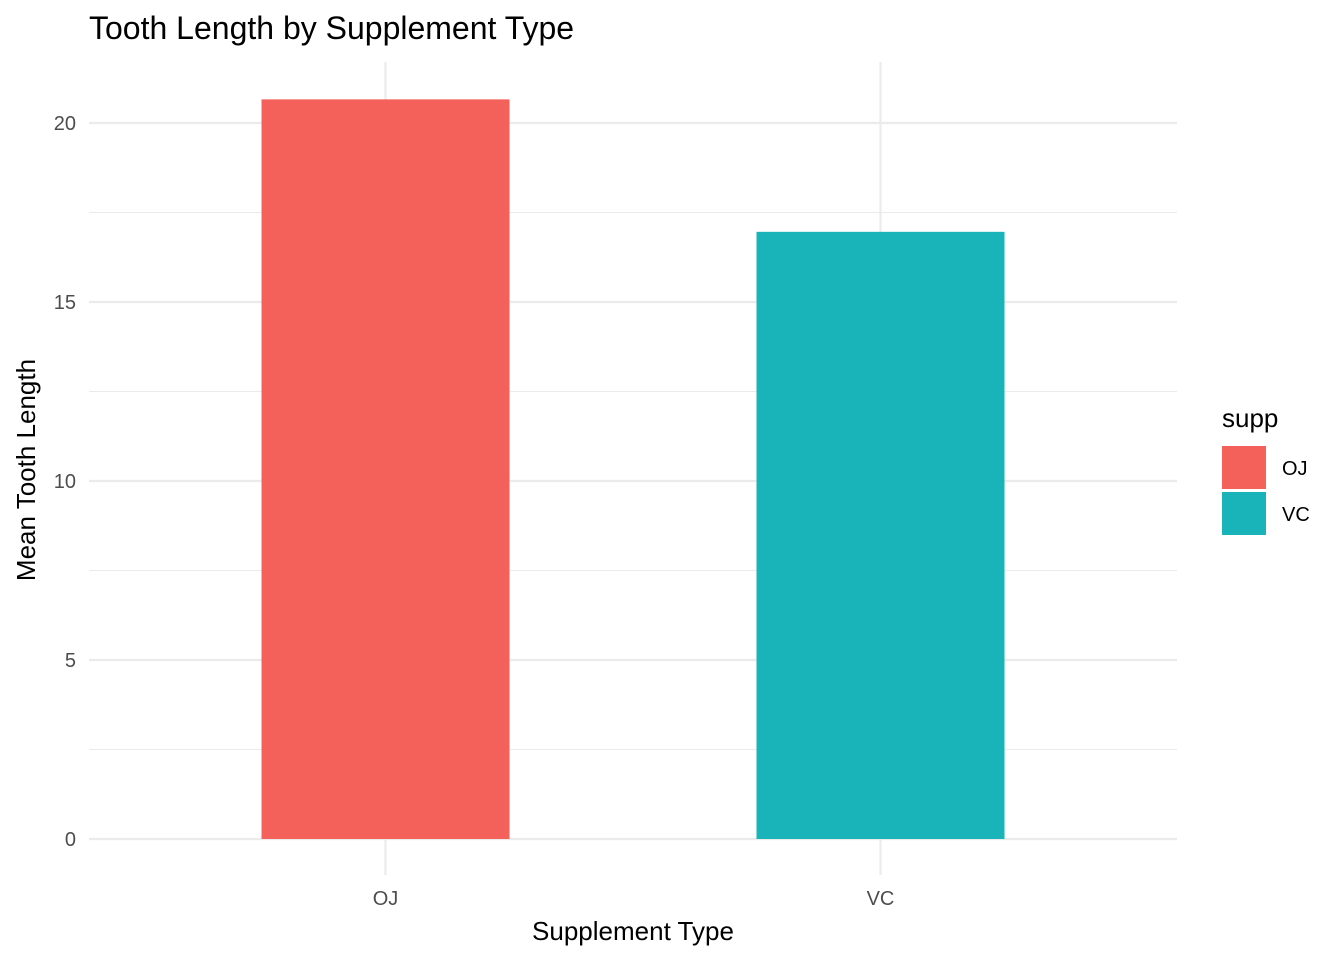 Image resolution: width=1344 pixels, height=960 pixels. I want to click on legend-key-oj, so click(1244, 467).